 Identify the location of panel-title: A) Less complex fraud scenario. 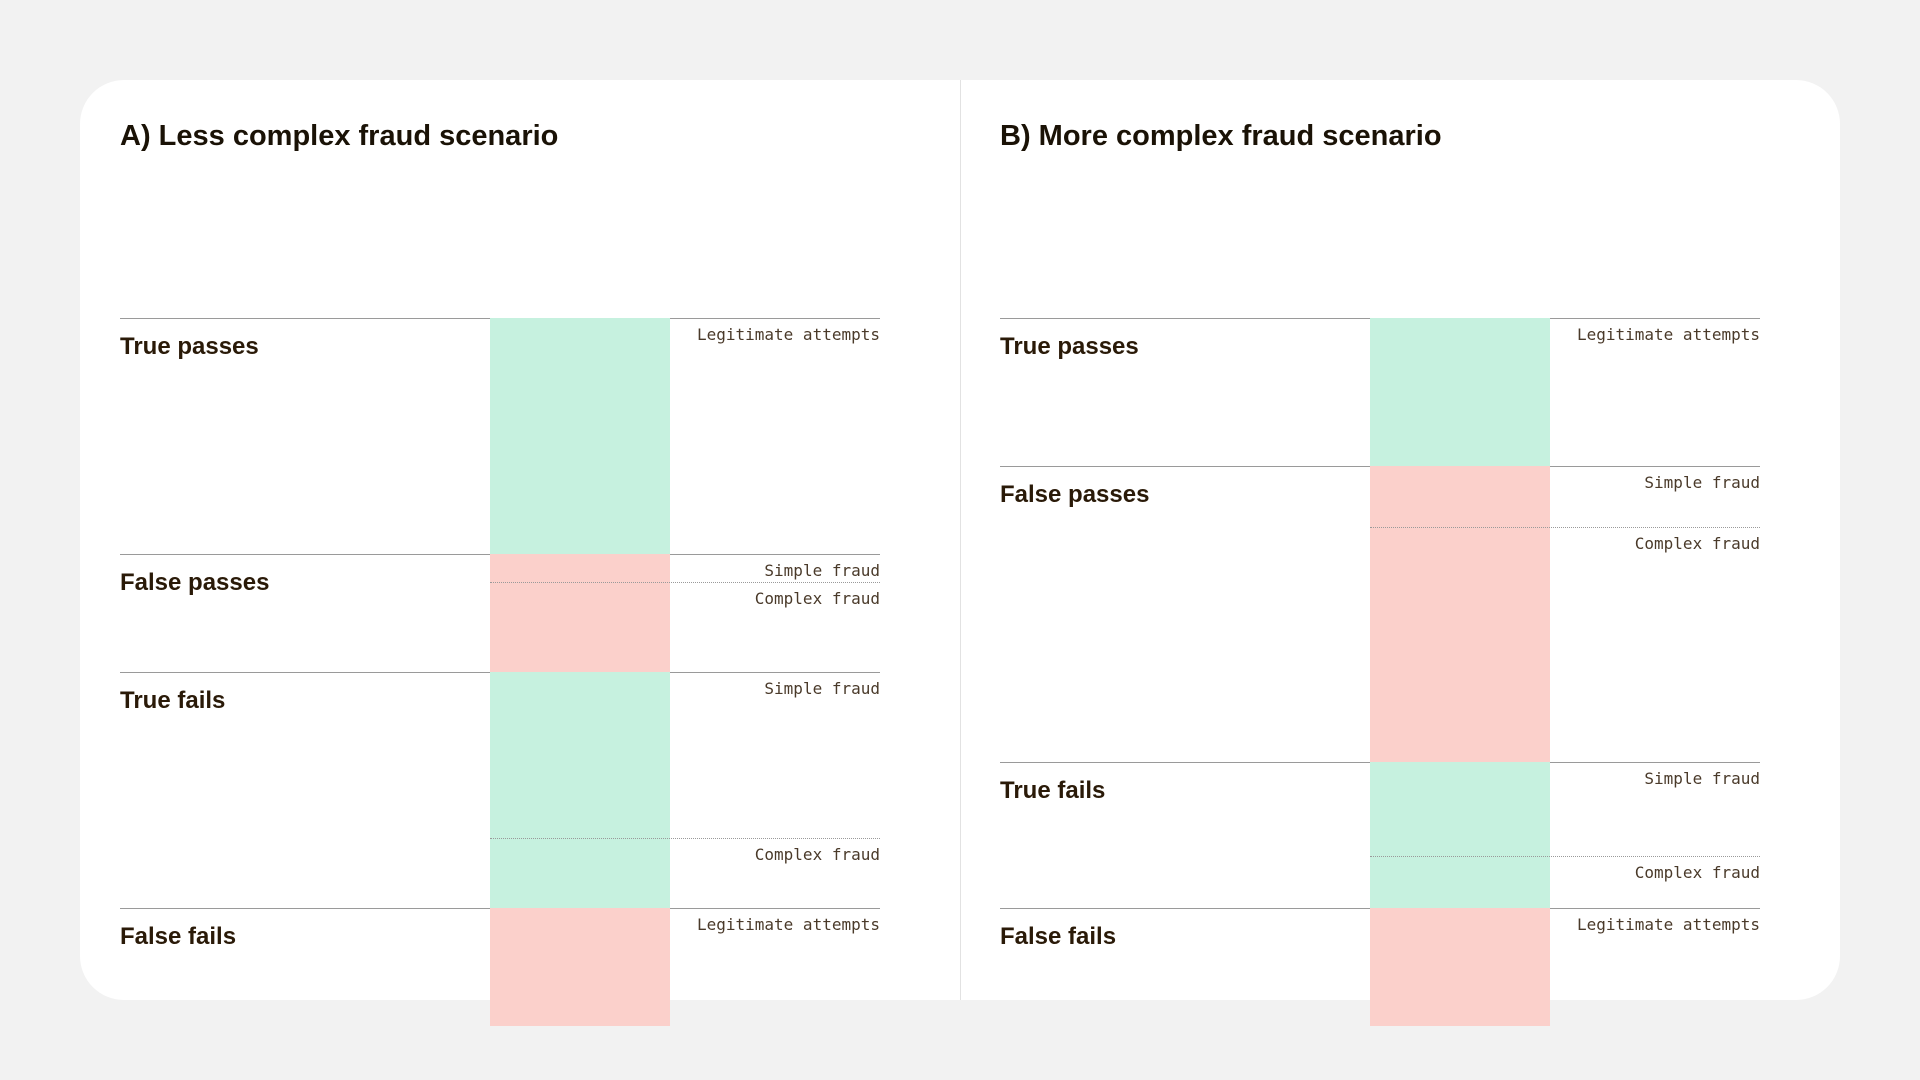
(339, 136).